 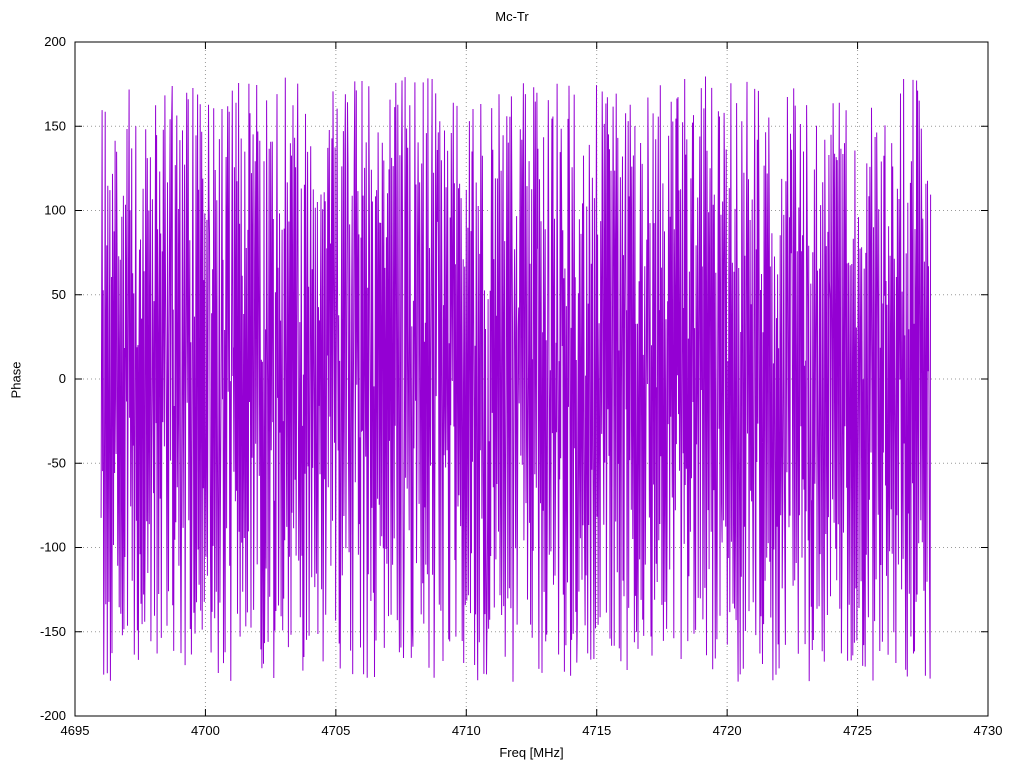 I want to click on y-tick-label: -50, so click(x=56, y=462).